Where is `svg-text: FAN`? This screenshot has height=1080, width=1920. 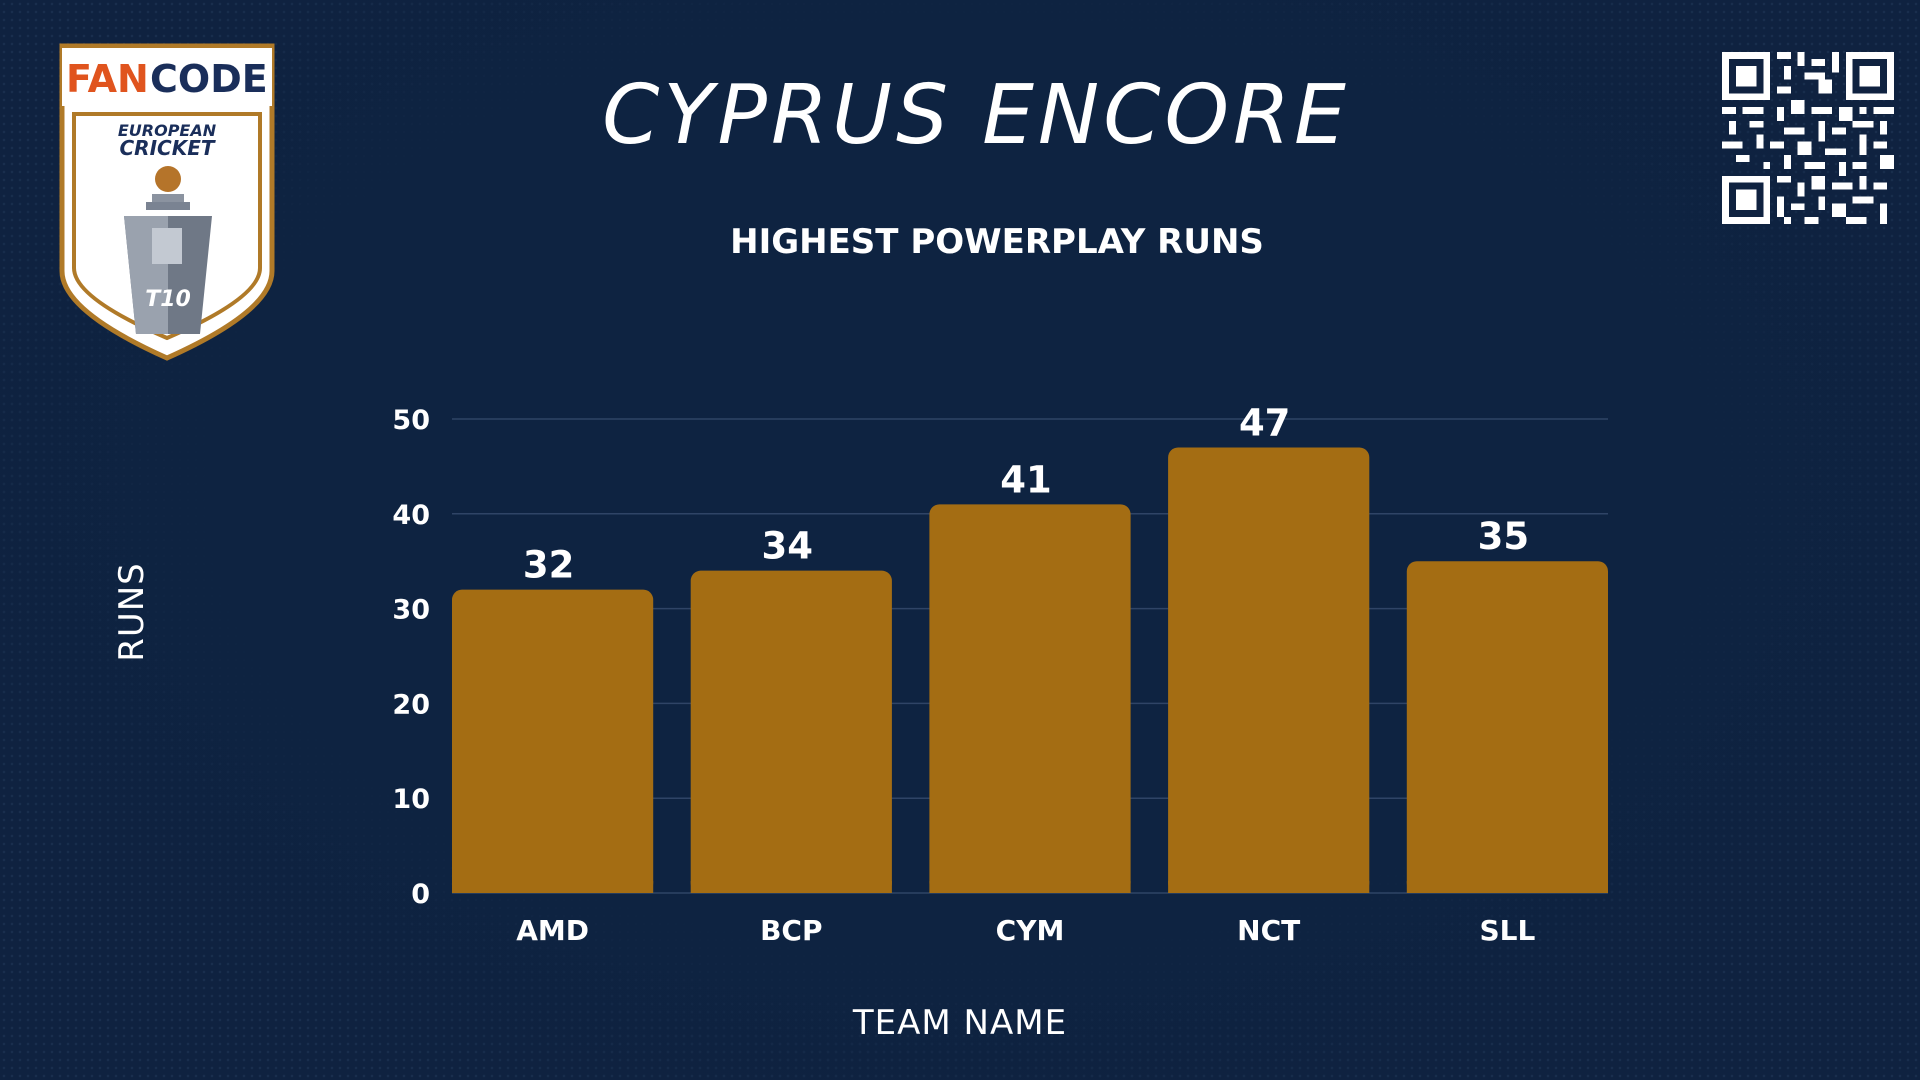 svg-text: FAN is located at coordinates (107, 79).